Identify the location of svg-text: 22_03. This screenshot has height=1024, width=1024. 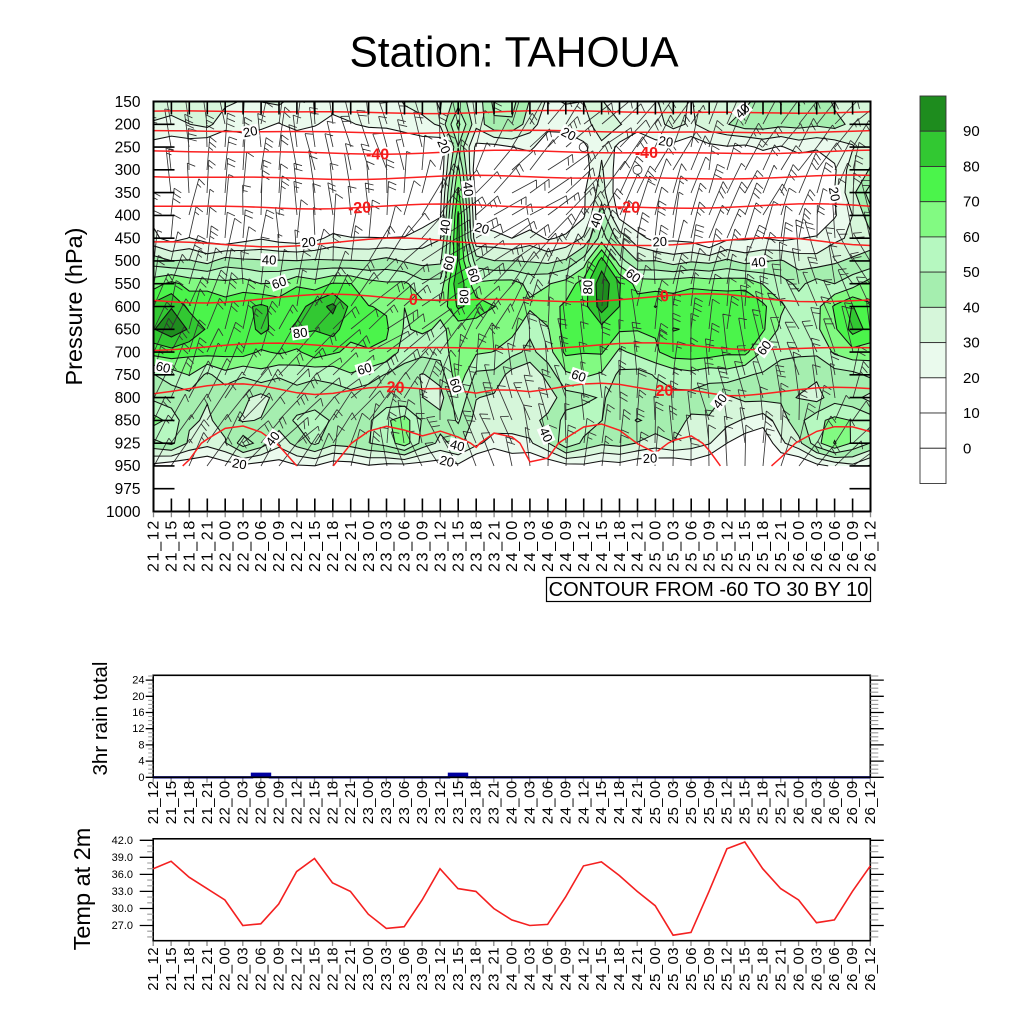
(243, 969).